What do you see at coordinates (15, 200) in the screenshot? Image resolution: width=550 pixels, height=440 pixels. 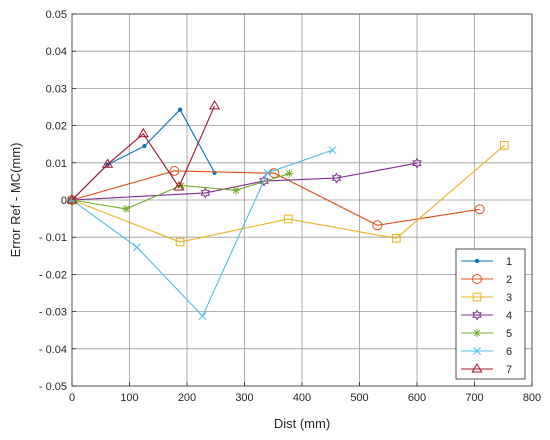 I see `y-axis-label: Error Ref - MC(mm)` at bounding box center [15, 200].